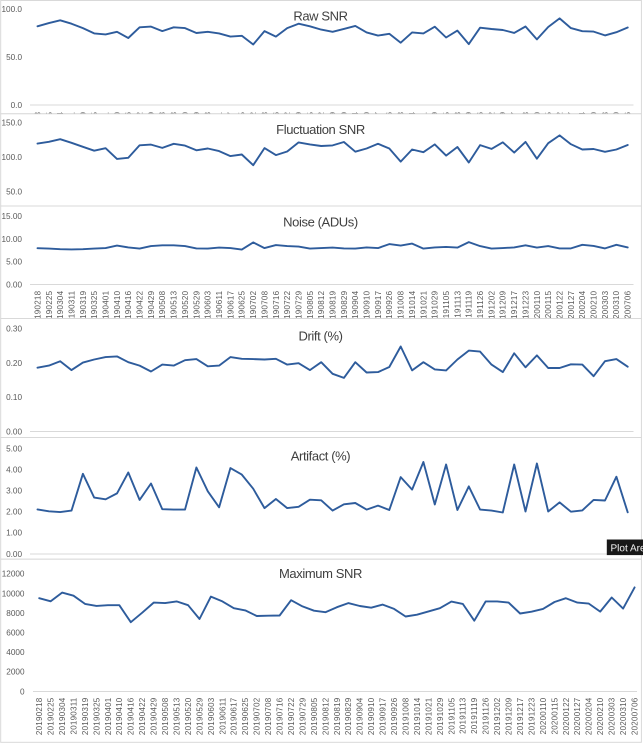  Describe the element at coordinates (14, 397) in the screenshot. I see `svg-text: 0.10` at that location.